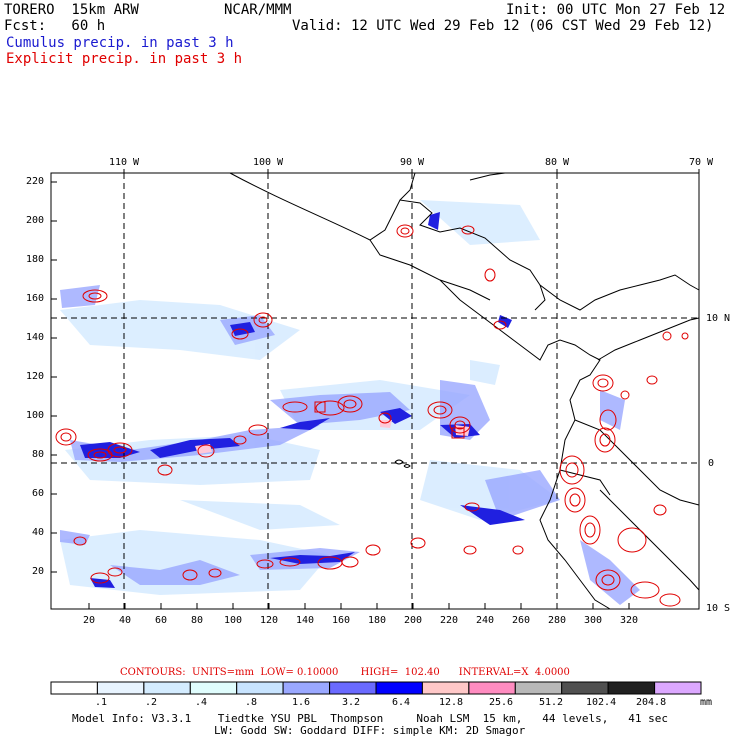 This screenshot has height=740, width=740. I want to click on x-tick: 20, so click(89, 620).